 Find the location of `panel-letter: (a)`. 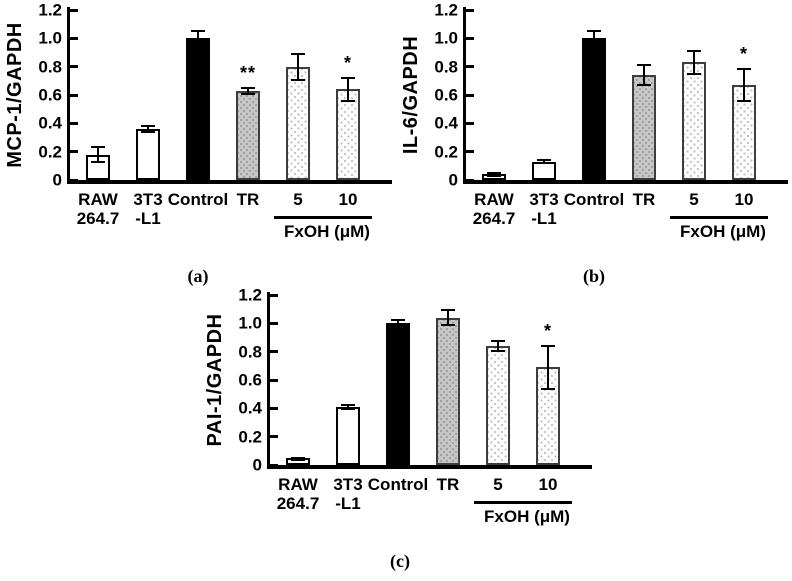

panel-letter: (a) is located at coordinates (198, 276).